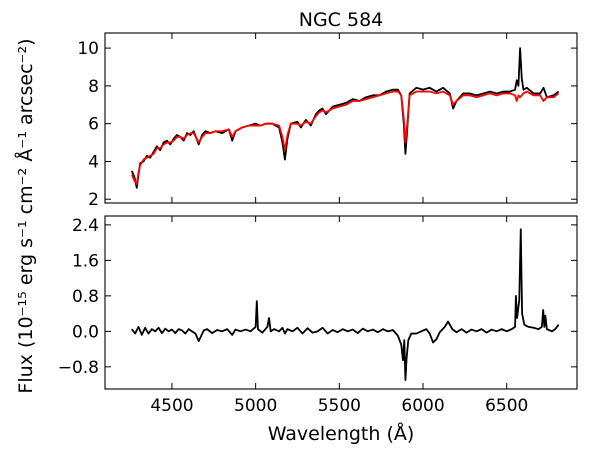 The image size is (591, 453). I want to click on x-tick-label-2: 5500, so click(339, 406).